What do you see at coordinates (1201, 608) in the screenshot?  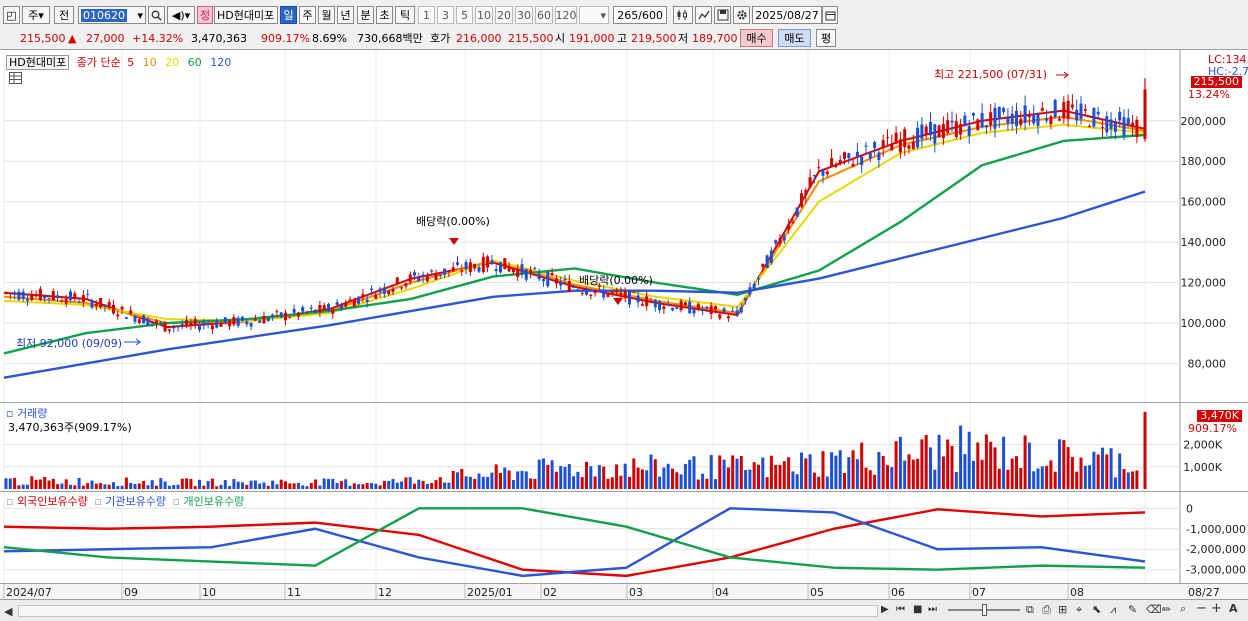 I see `zoom-out-icon: −` at bounding box center [1201, 608].